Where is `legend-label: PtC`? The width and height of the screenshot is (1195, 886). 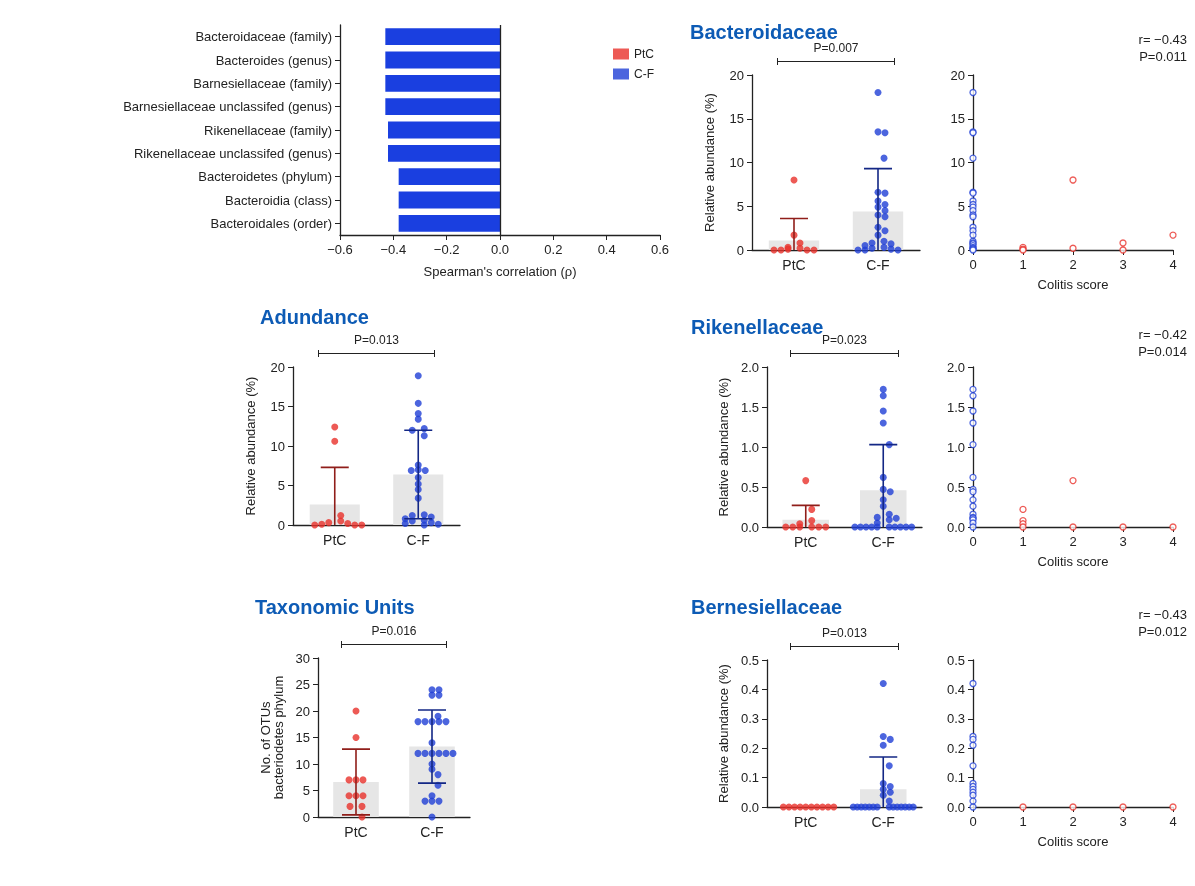
legend-label: PtC is located at coordinates (644, 54).